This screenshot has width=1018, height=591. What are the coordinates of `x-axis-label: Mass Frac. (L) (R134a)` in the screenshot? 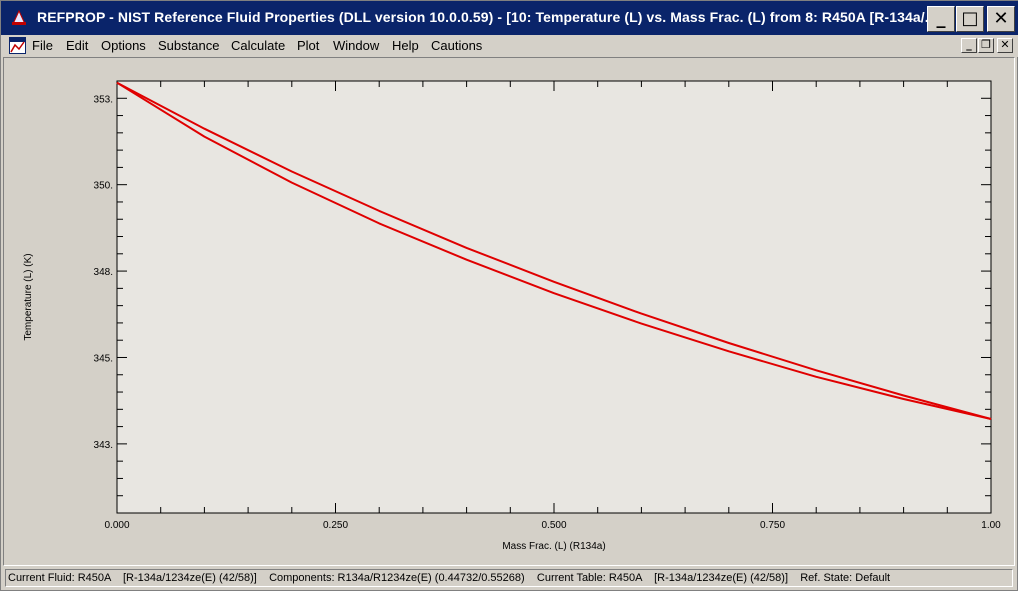 It's located at (553, 546).